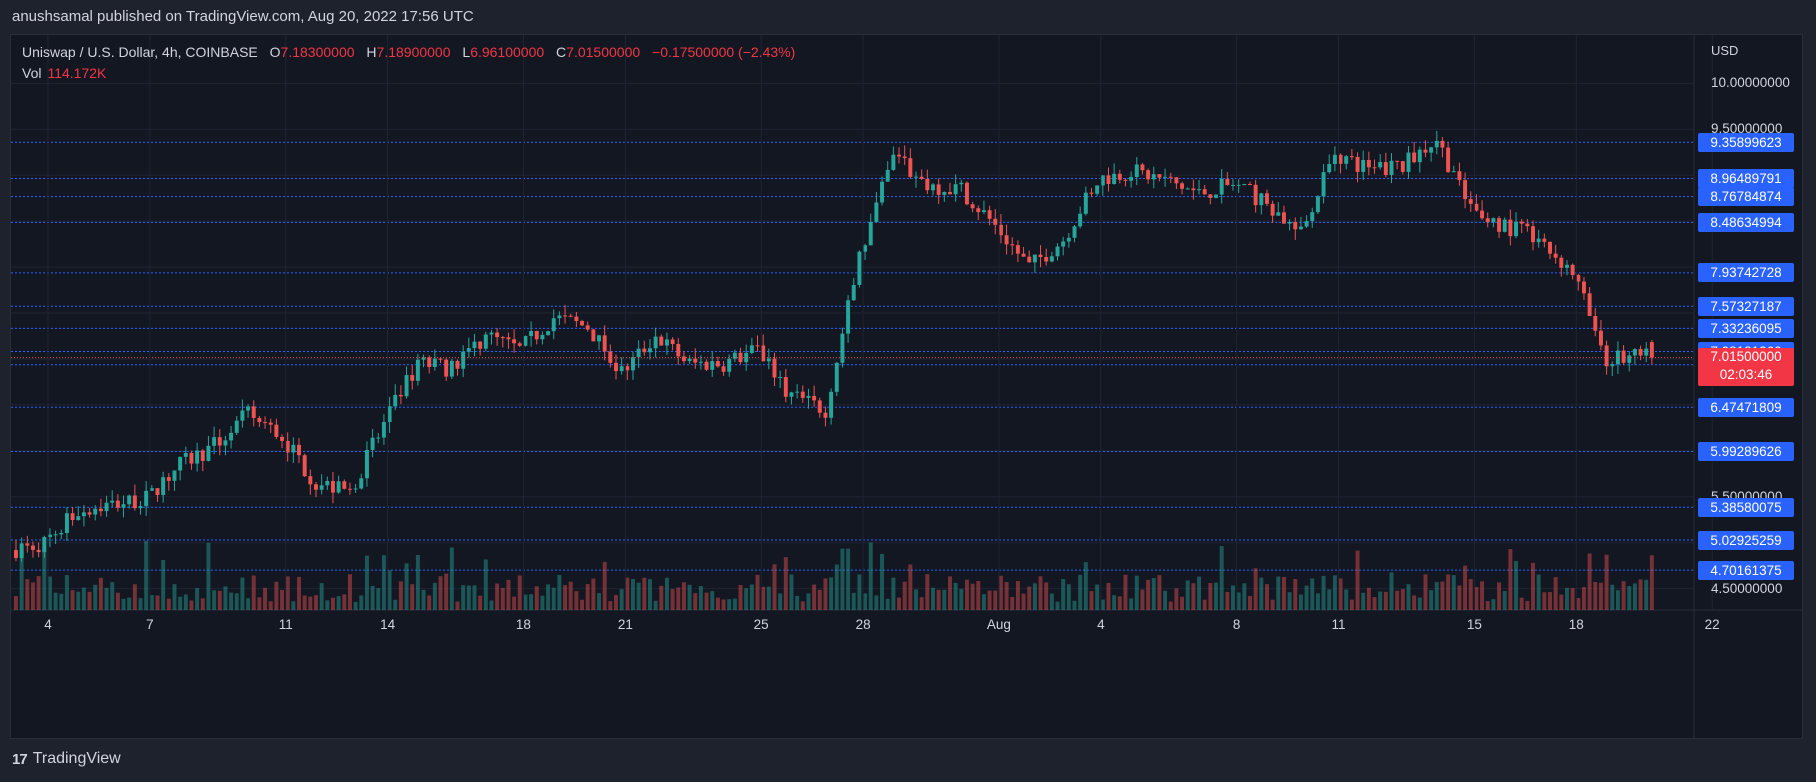 The height and width of the screenshot is (782, 1816). What do you see at coordinates (371, 52) in the screenshot?
I see `high-key: H` at bounding box center [371, 52].